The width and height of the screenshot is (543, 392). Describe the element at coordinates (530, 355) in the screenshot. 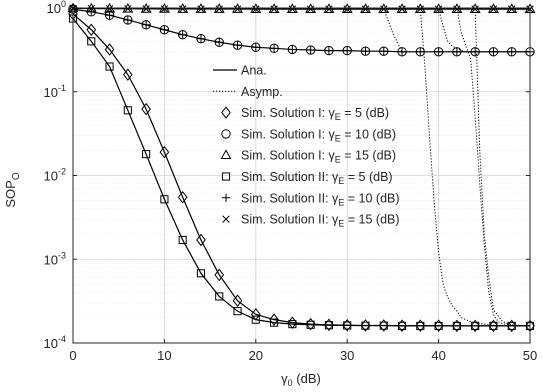

I see `x-tick-label: 50` at that location.